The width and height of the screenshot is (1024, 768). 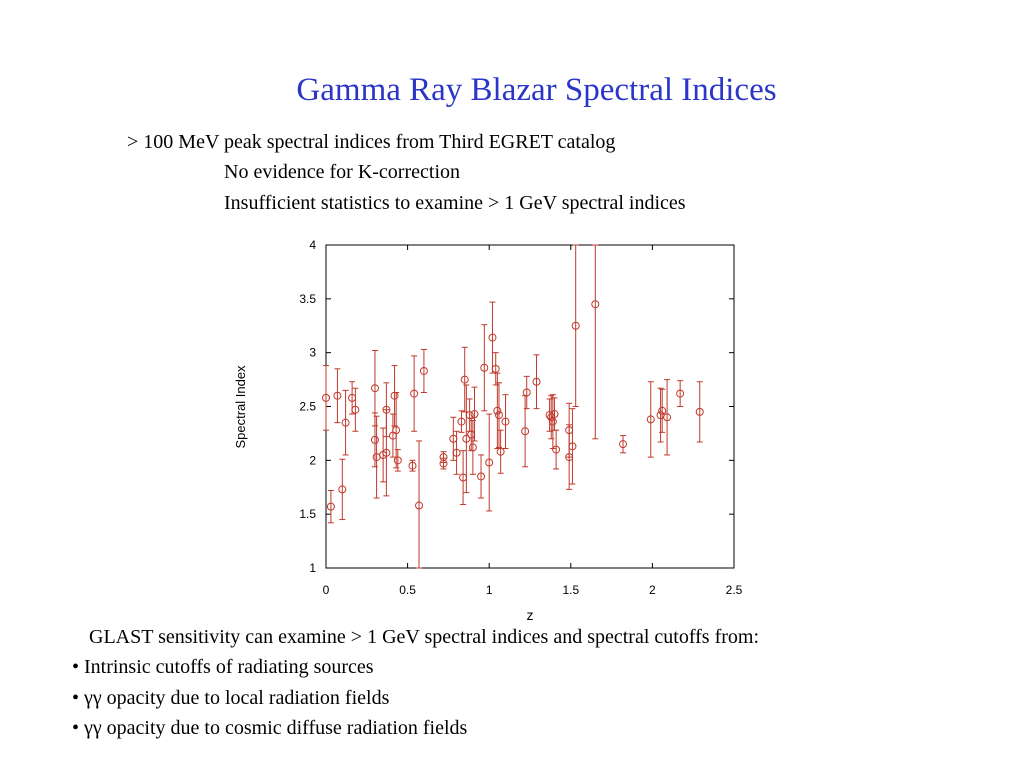 What do you see at coordinates (326, 590) in the screenshot?
I see `x-tick-label: 0` at bounding box center [326, 590].